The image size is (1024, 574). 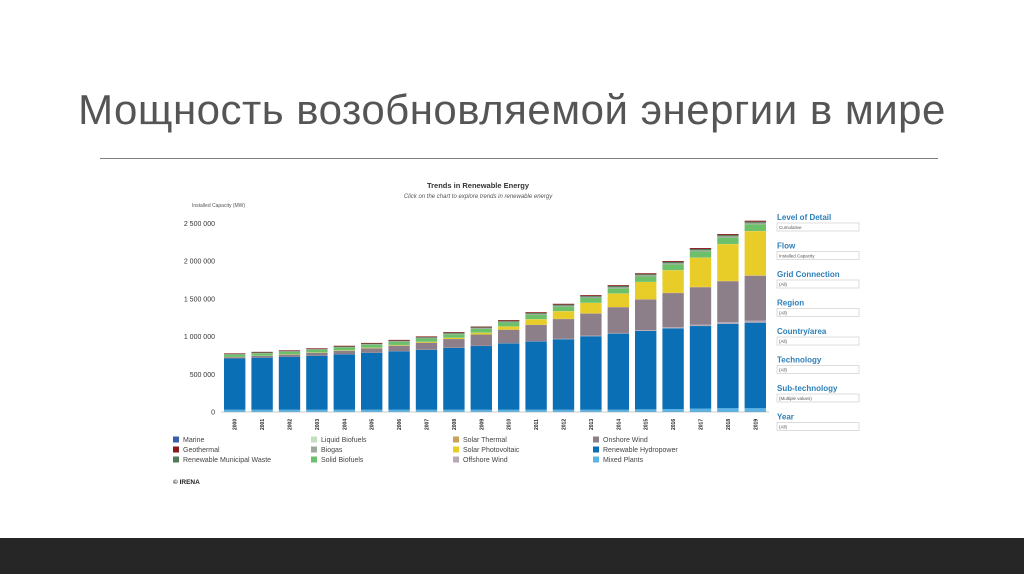 What do you see at coordinates (536, 322) in the screenshot?
I see `bar-segment-solar-photovoltaic-2011` at bounding box center [536, 322].